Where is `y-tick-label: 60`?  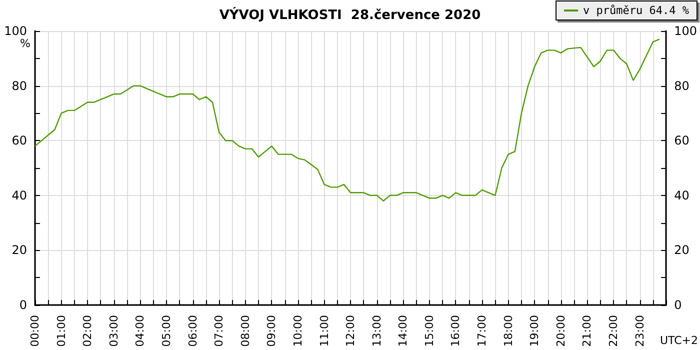 y-tick-label: 60 is located at coordinates (19, 141).